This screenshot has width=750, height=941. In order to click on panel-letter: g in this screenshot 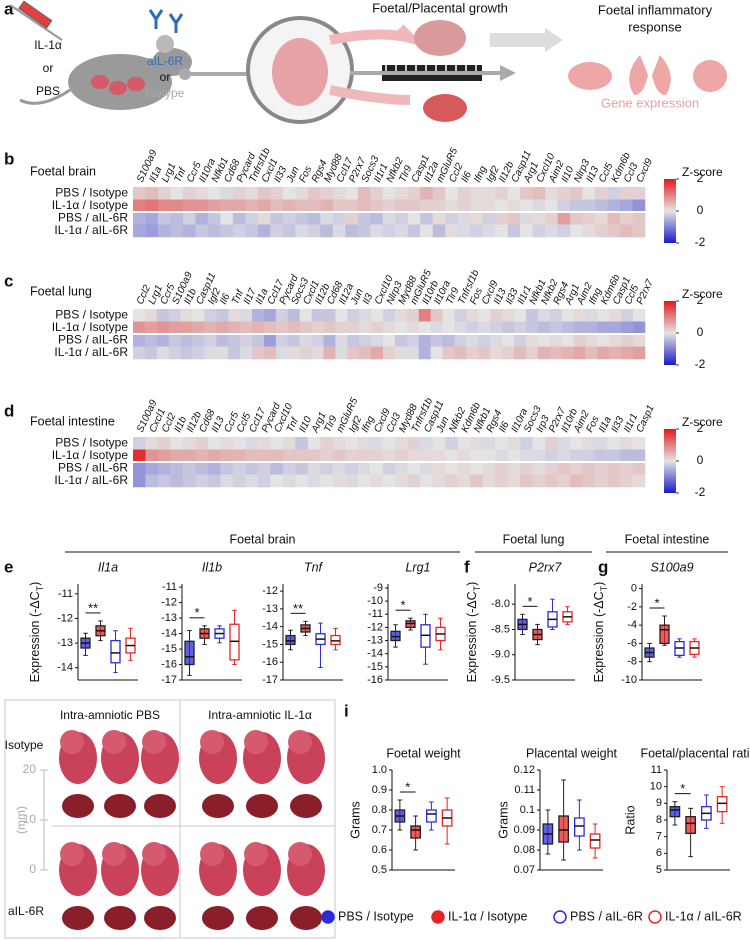, I will do `click(603, 566)`.